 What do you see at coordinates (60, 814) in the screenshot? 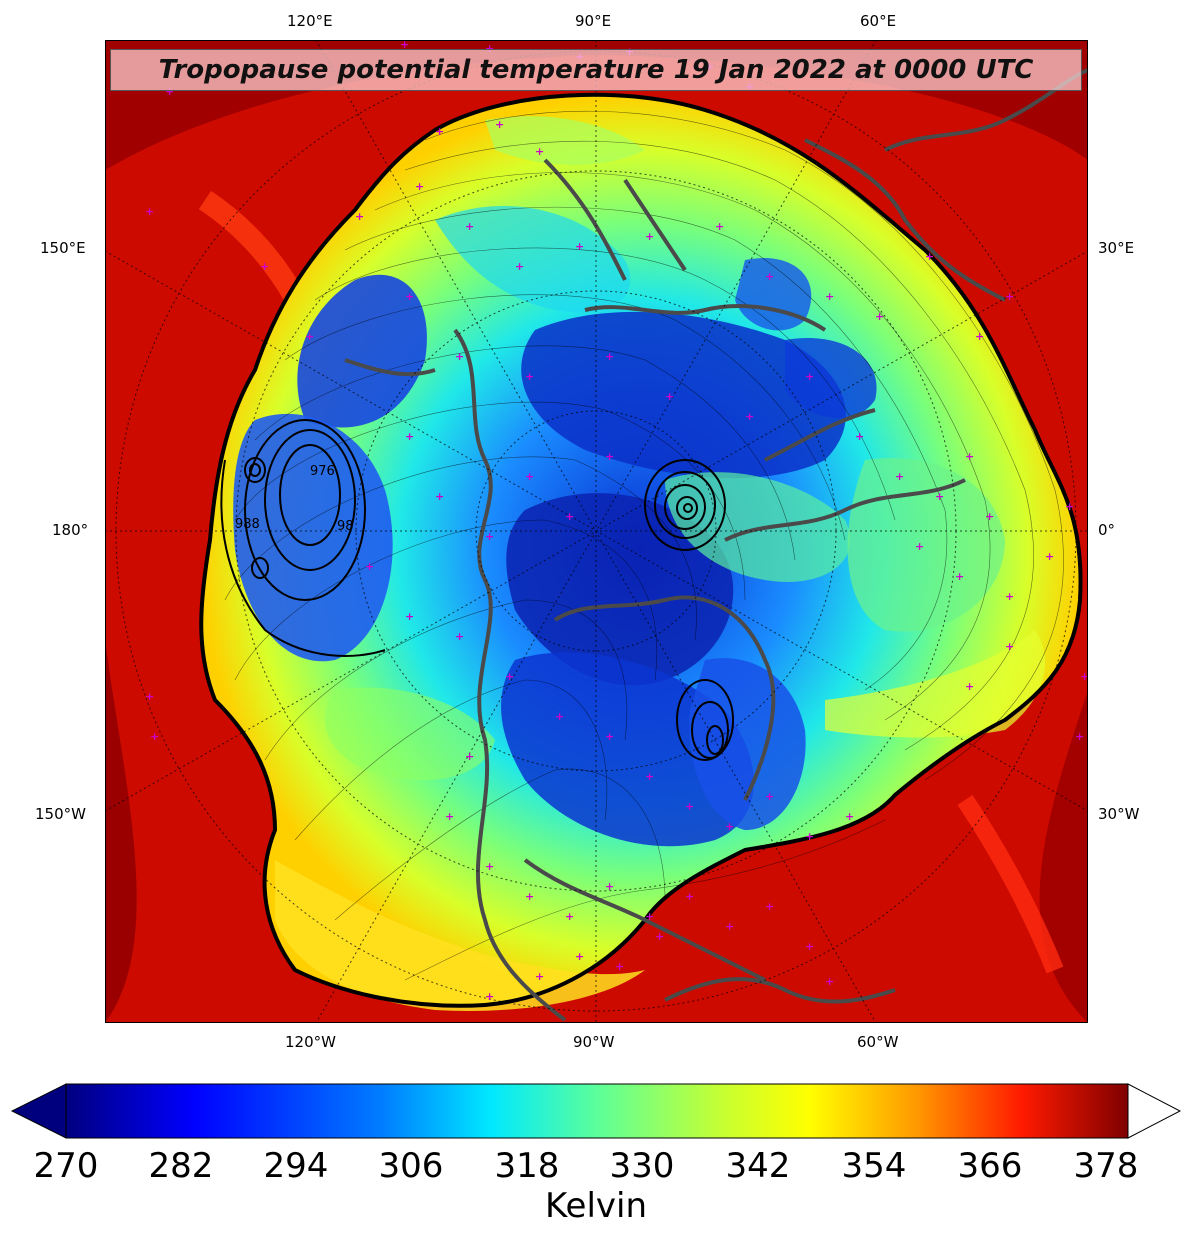
I see `label-left-150W: 150°W` at bounding box center [60, 814].